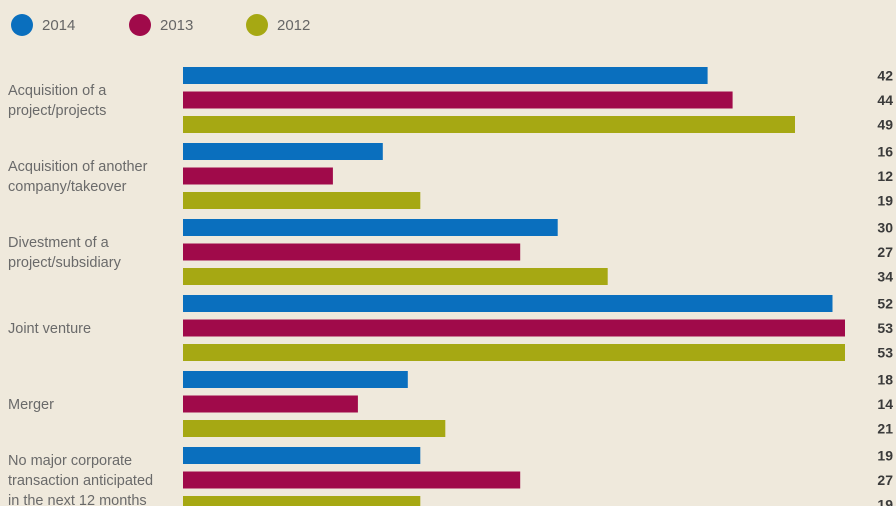  I want to click on legend-swatch-2013, so click(140, 25).